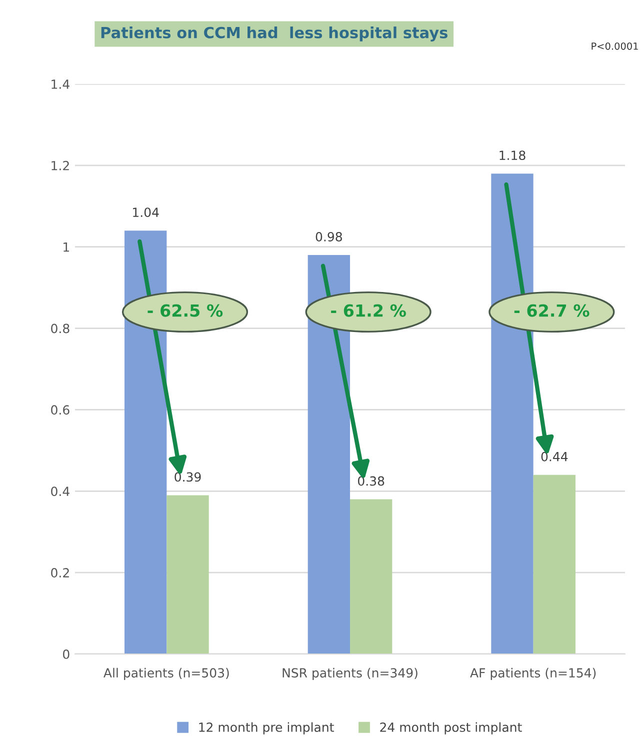  I want to click on y-tick-label: 0.4, so click(60, 491).